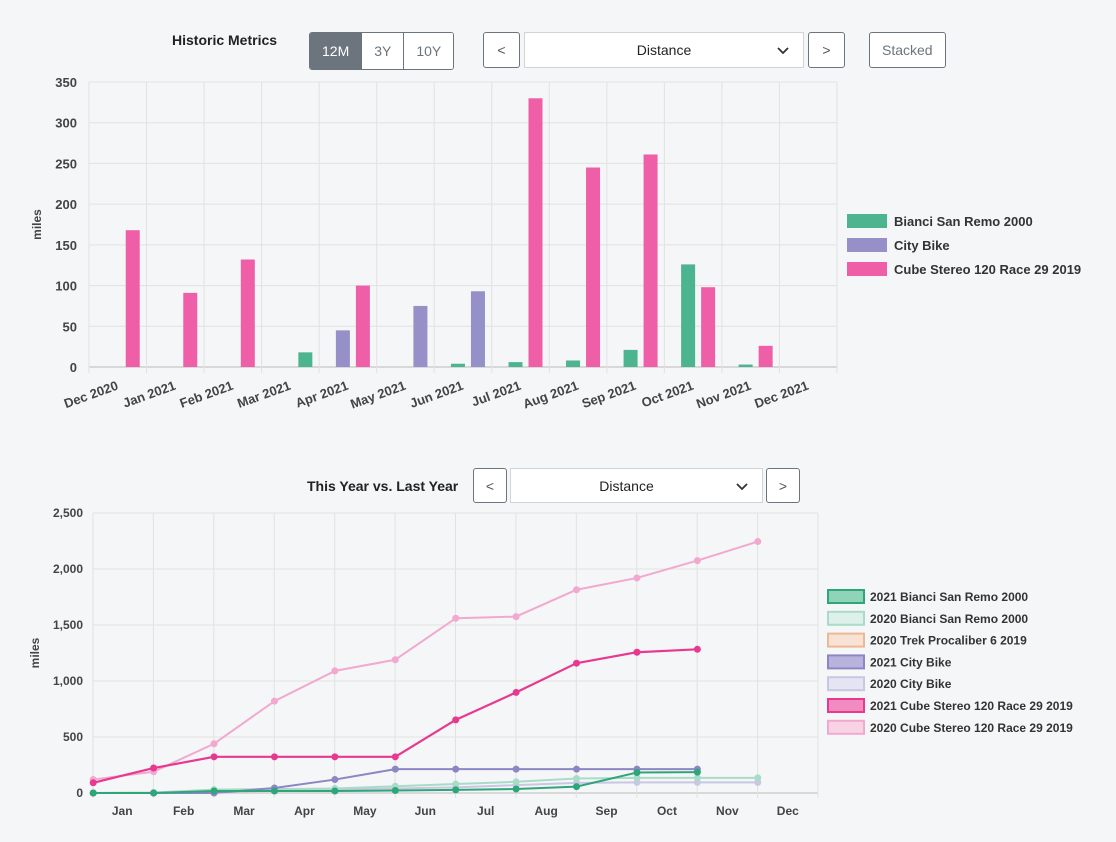 The width and height of the screenshot is (1116, 842). Describe the element at coordinates (723, 395) in the screenshot. I see `x-tick-label: Nov 2021` at that location.